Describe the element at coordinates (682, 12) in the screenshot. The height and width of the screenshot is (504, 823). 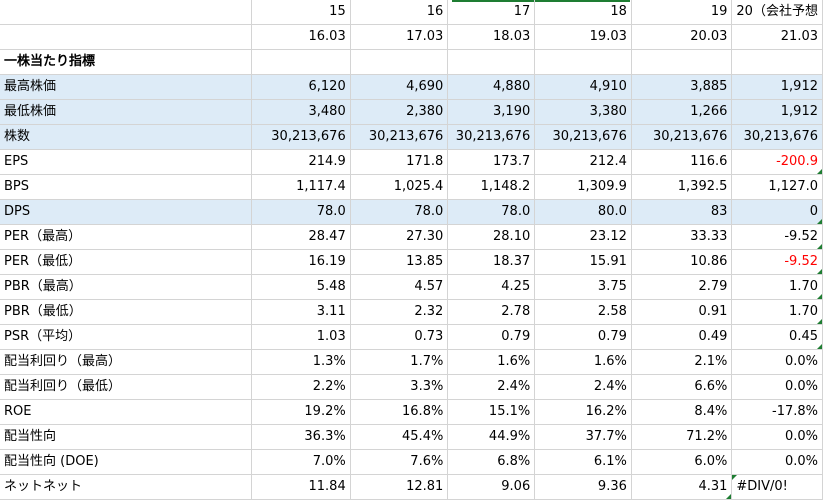
I see `year-header-cell: 19` at that location.